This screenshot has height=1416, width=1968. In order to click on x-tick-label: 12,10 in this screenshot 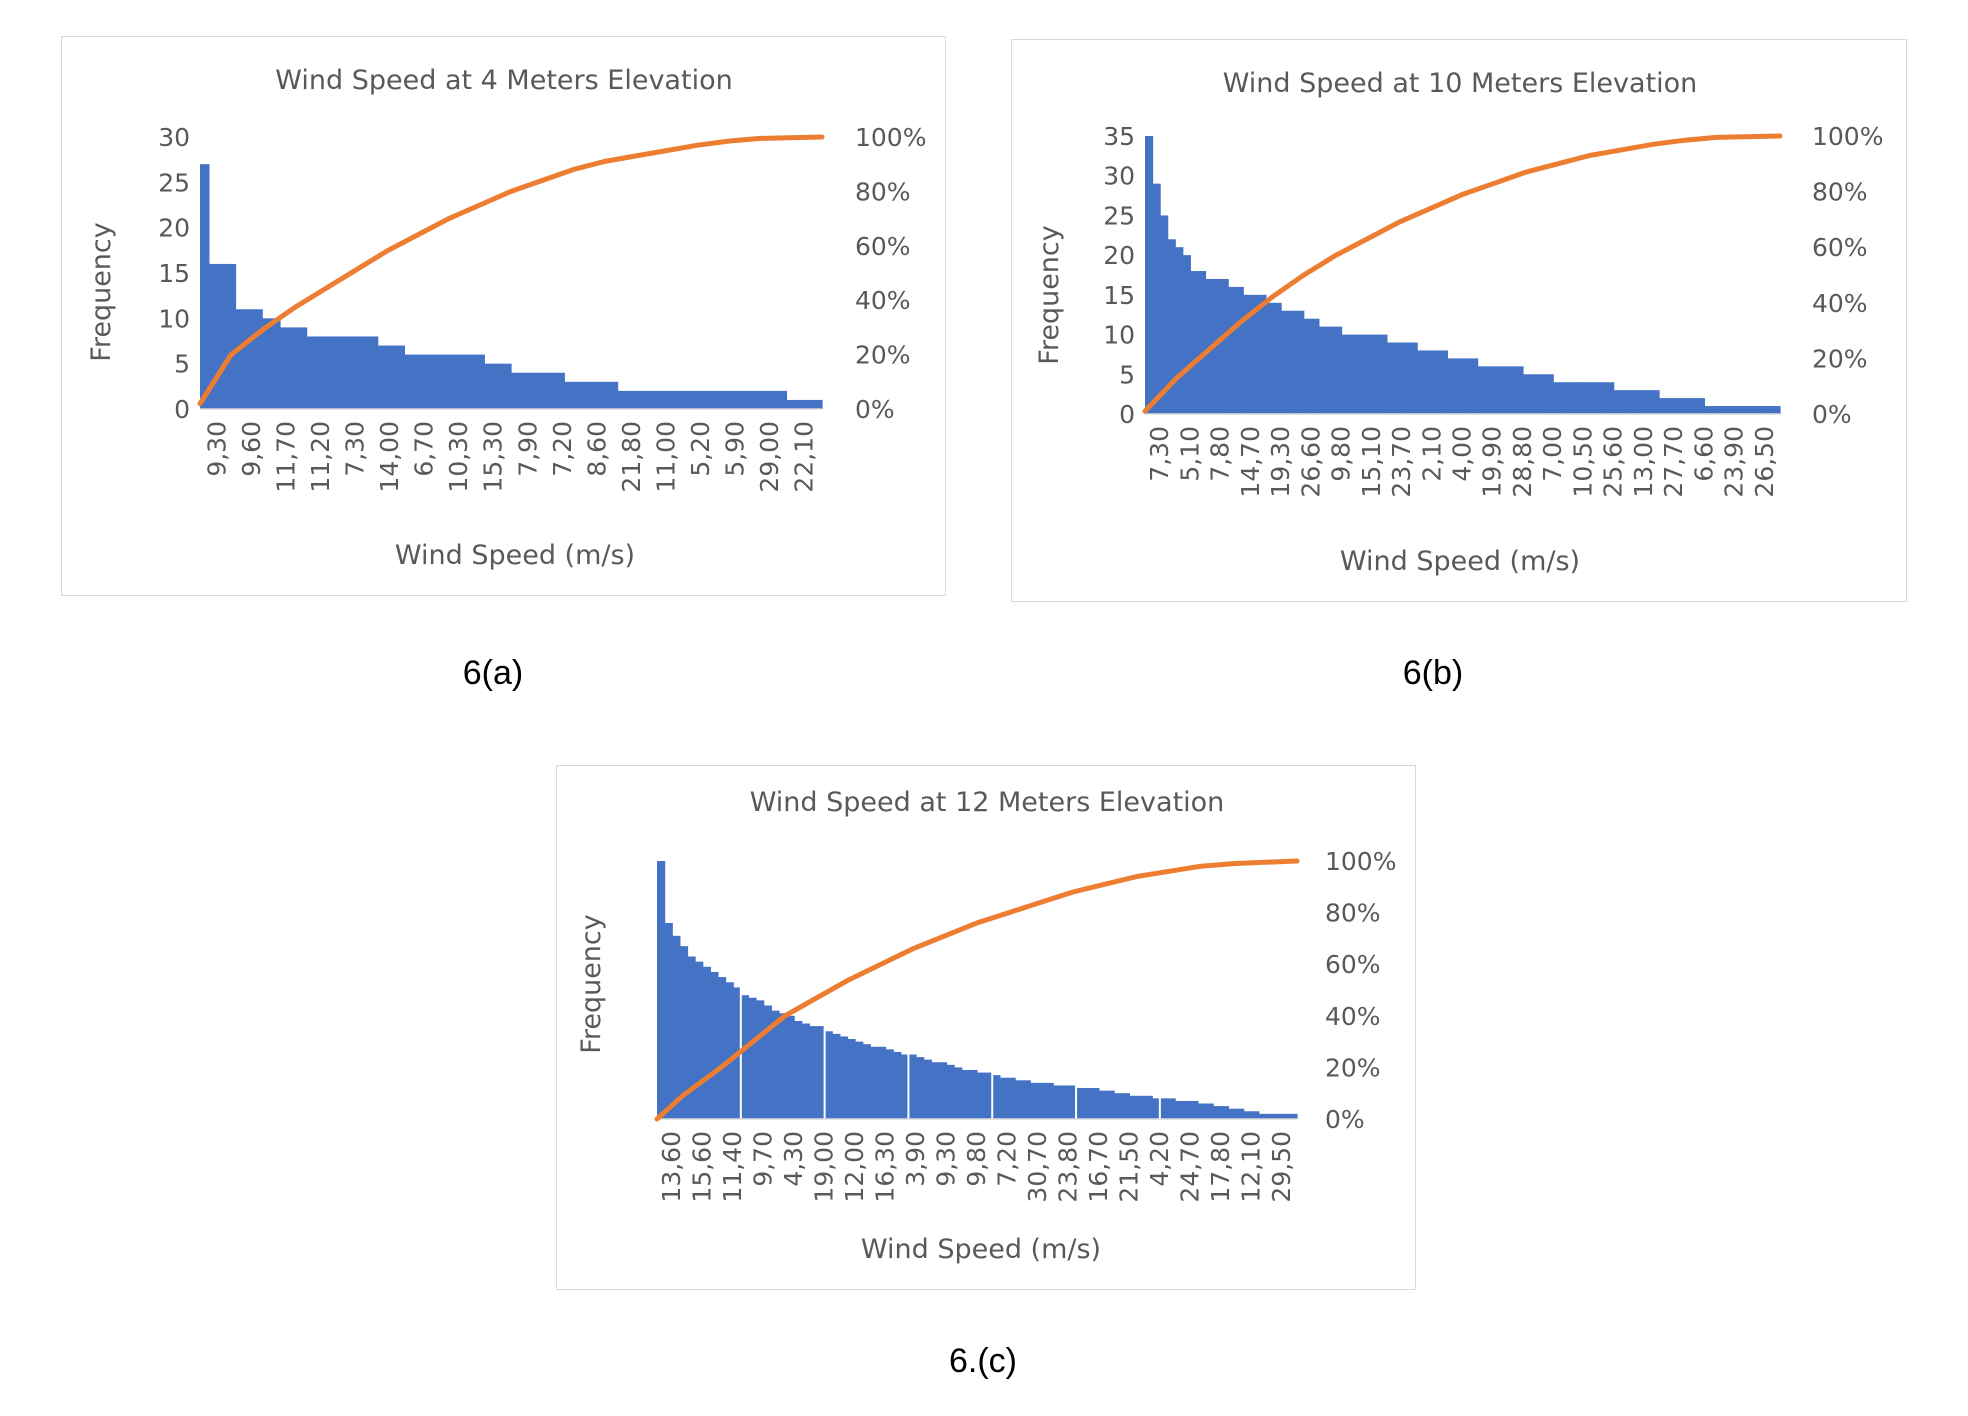, I will do `click(1250, 1167)`.